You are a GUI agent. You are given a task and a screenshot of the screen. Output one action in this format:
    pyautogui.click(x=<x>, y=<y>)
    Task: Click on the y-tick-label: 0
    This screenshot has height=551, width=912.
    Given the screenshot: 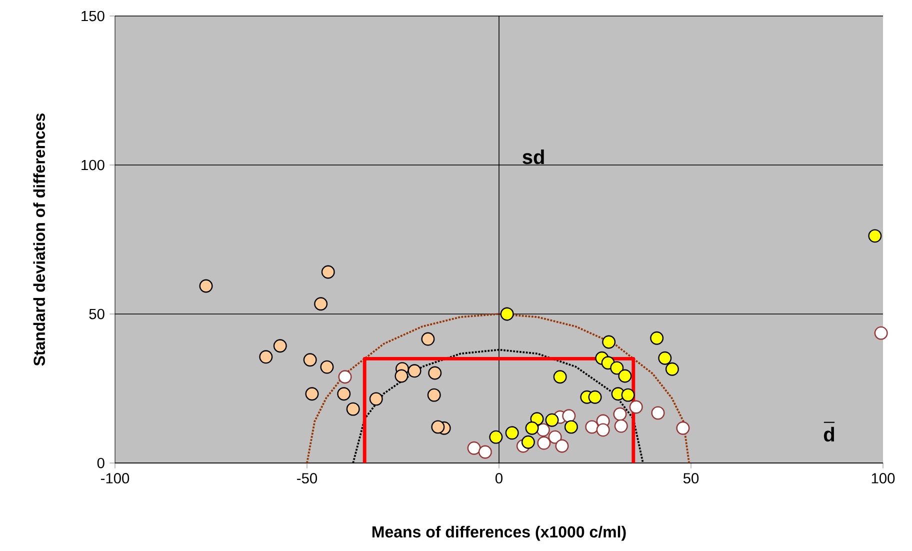 What is the action you would take?
    pyautogui.click(x=100, y=463)
    